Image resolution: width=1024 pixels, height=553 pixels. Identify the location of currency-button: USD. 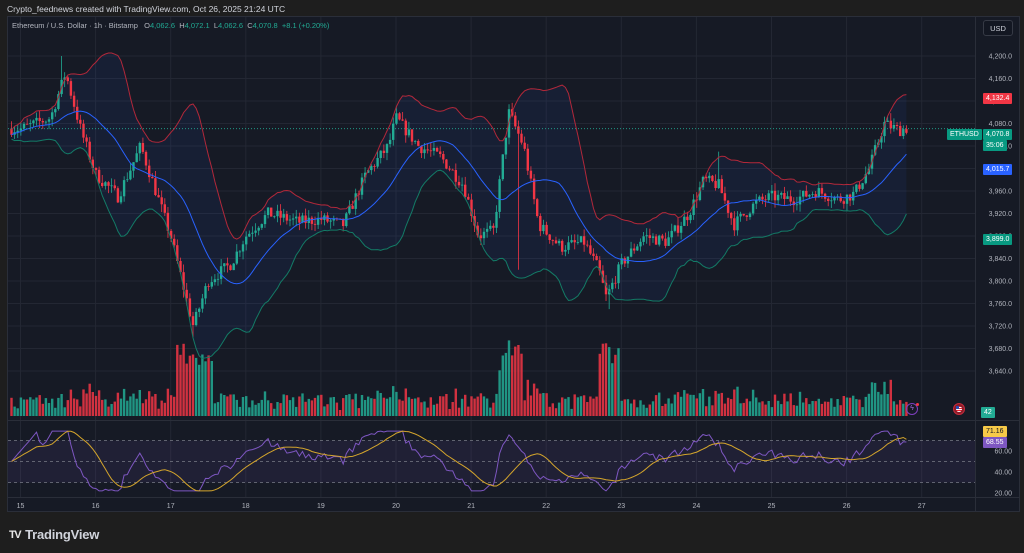
(998, 28).